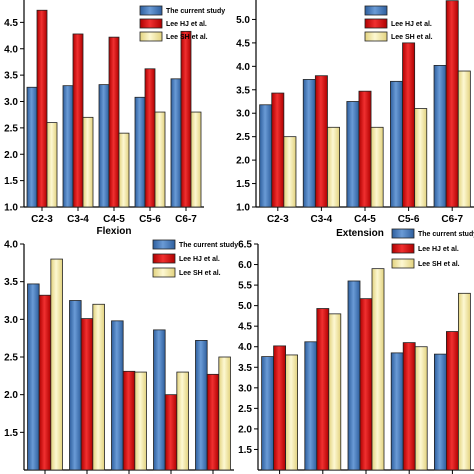 This screenshot has height=474, width=474. I want to click on caption-flexion: Flexion, so click(113, 231).